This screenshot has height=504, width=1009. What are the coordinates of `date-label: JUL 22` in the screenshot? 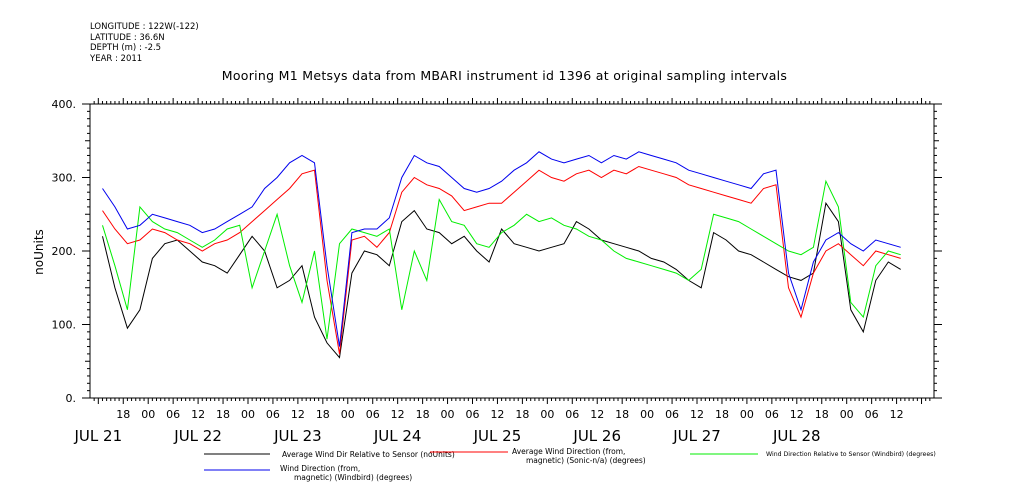 It's located at (197, 436).